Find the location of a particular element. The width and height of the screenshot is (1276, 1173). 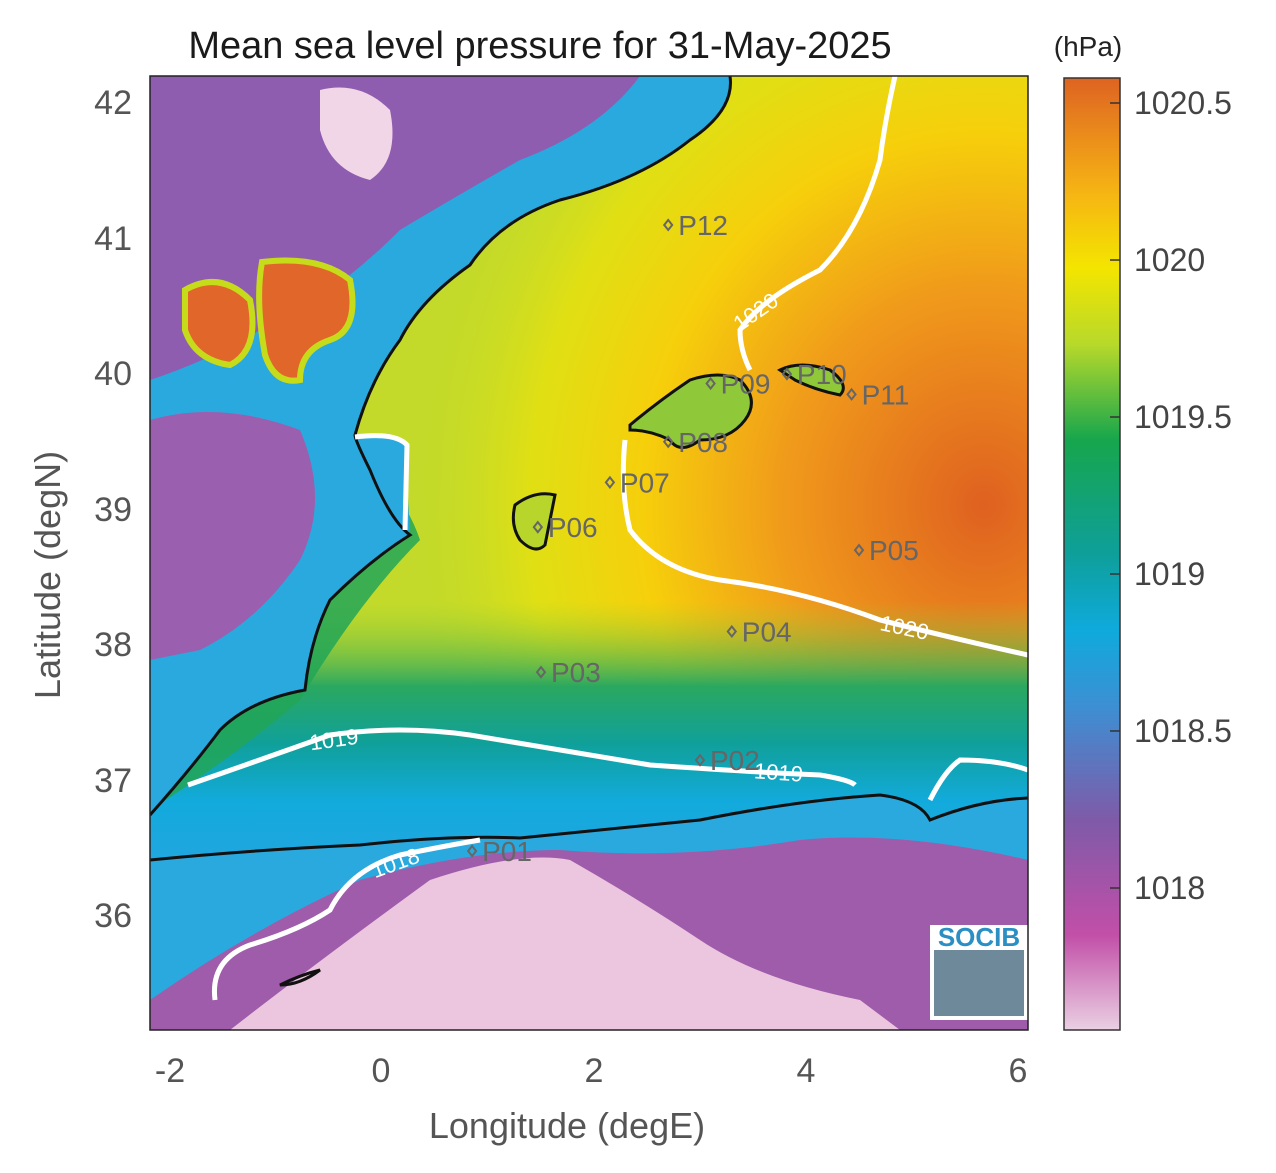

x-tick-label: -2 is located at coordinates (170, 1071).